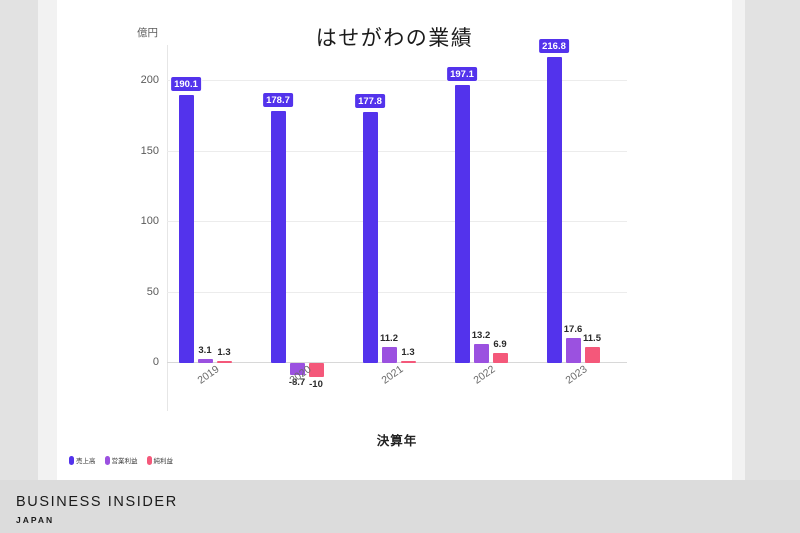  What do you see at coordinates (400, 506) in the screenshot?
I see `page-footer: BUSINESS INSIDER JAPAN` at bounding box center [400, 506].